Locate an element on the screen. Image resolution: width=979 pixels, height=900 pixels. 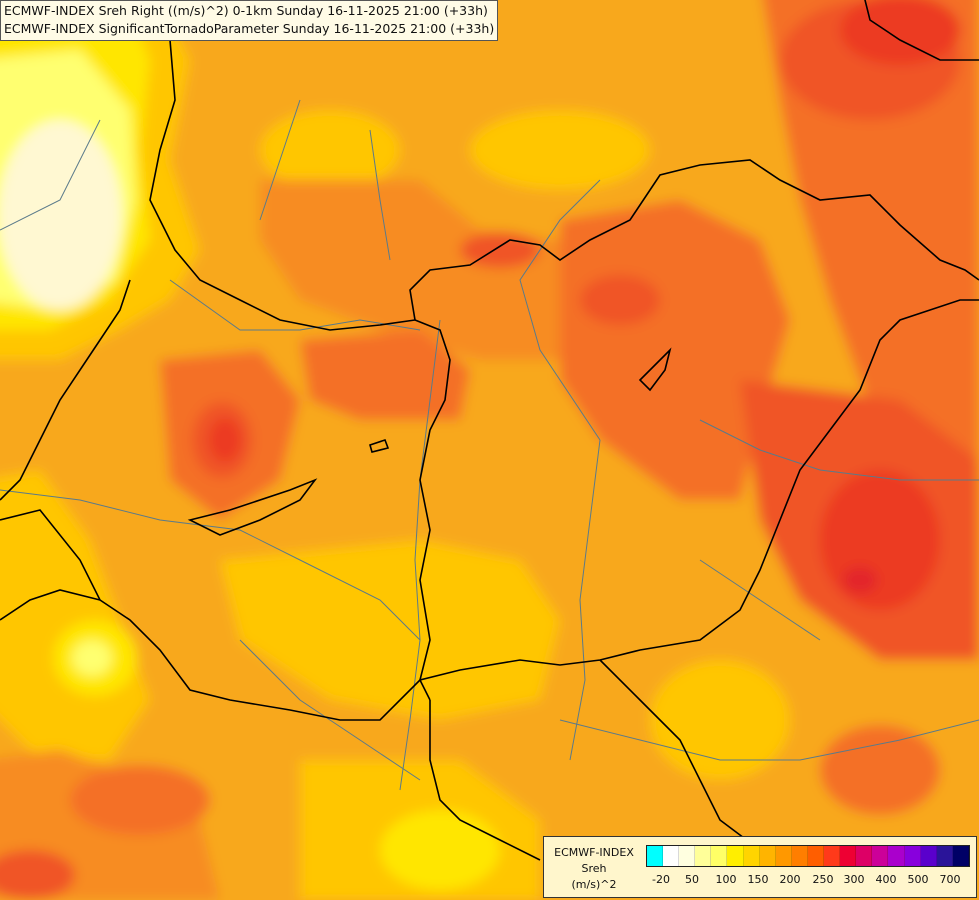
field-yellow-south is located at coordinates (440, 850).